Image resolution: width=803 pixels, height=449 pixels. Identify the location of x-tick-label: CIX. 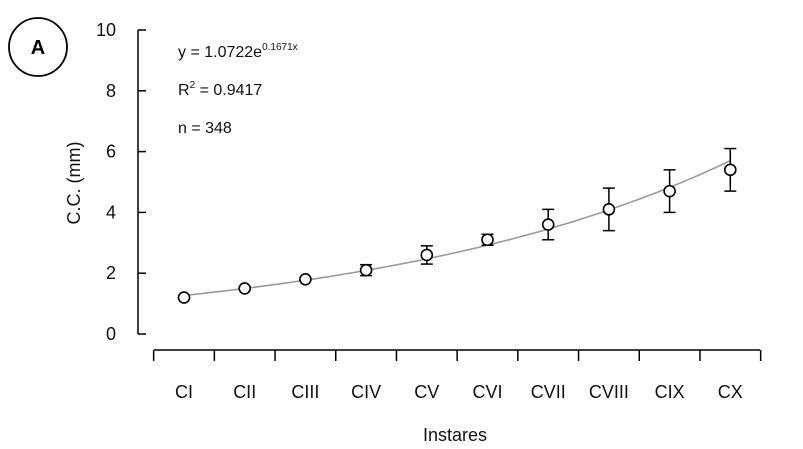
(670, 392).